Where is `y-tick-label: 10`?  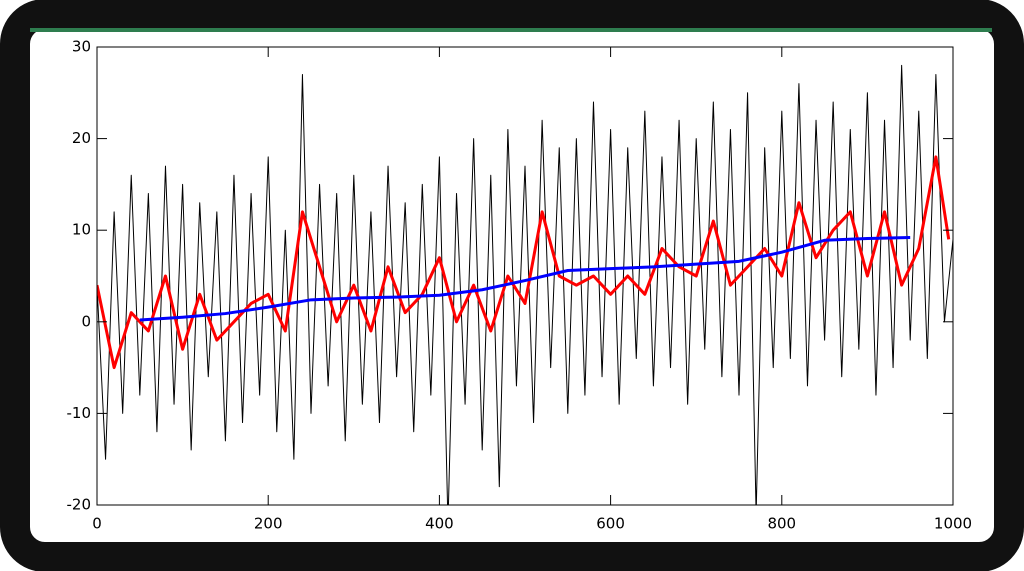
y-tick-label: 10 is located at coordinates (81, 230).